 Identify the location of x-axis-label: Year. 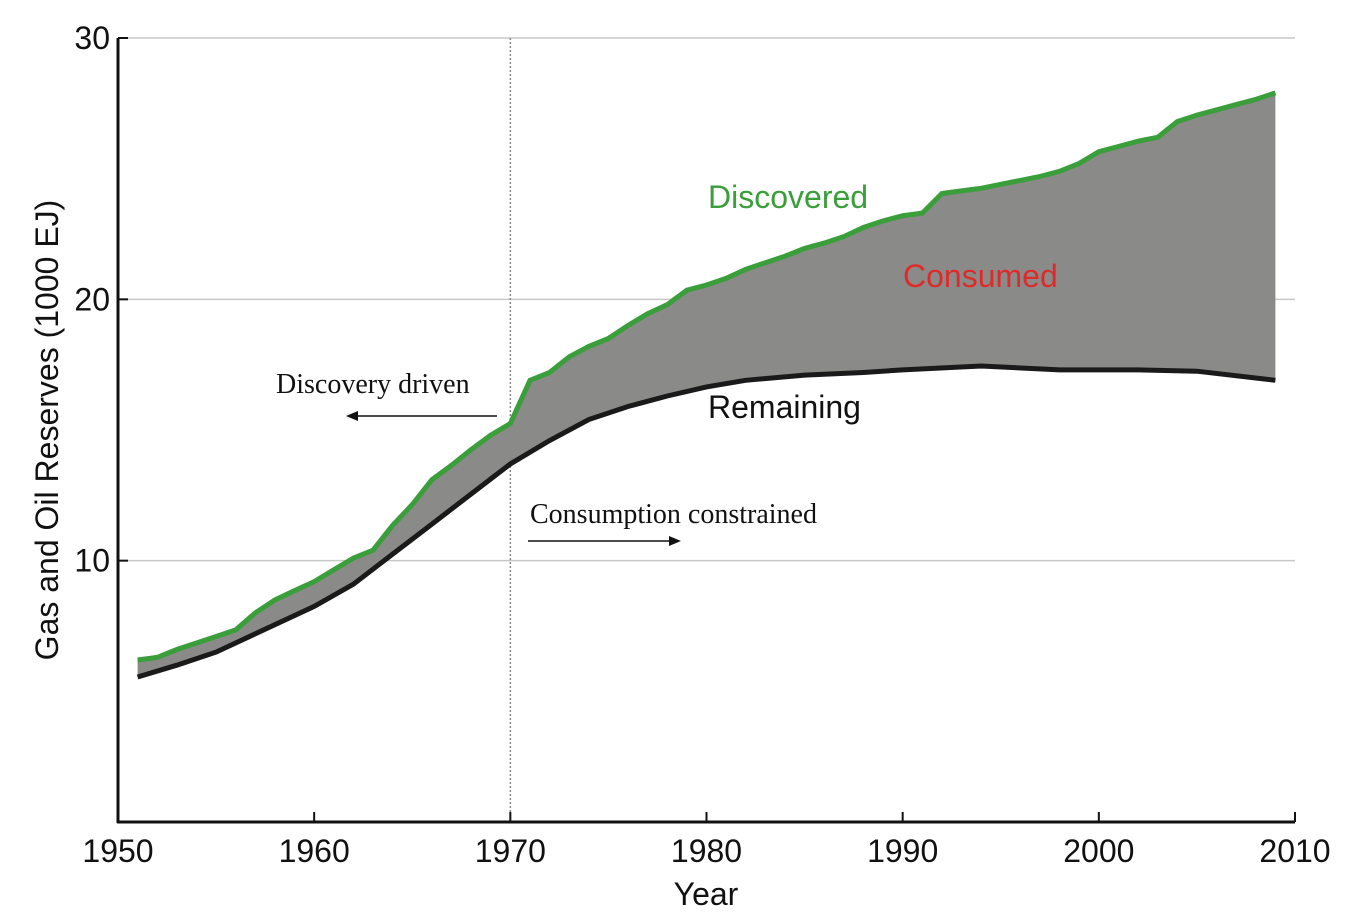
(706, 894).